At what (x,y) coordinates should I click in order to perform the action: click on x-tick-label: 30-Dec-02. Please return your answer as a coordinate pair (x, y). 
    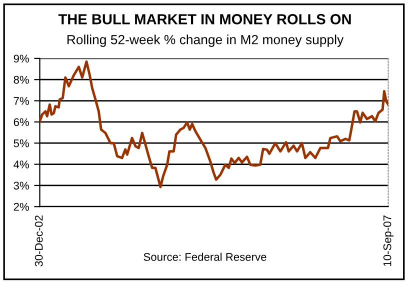
    Looking at the image, I should click on (38, 241).